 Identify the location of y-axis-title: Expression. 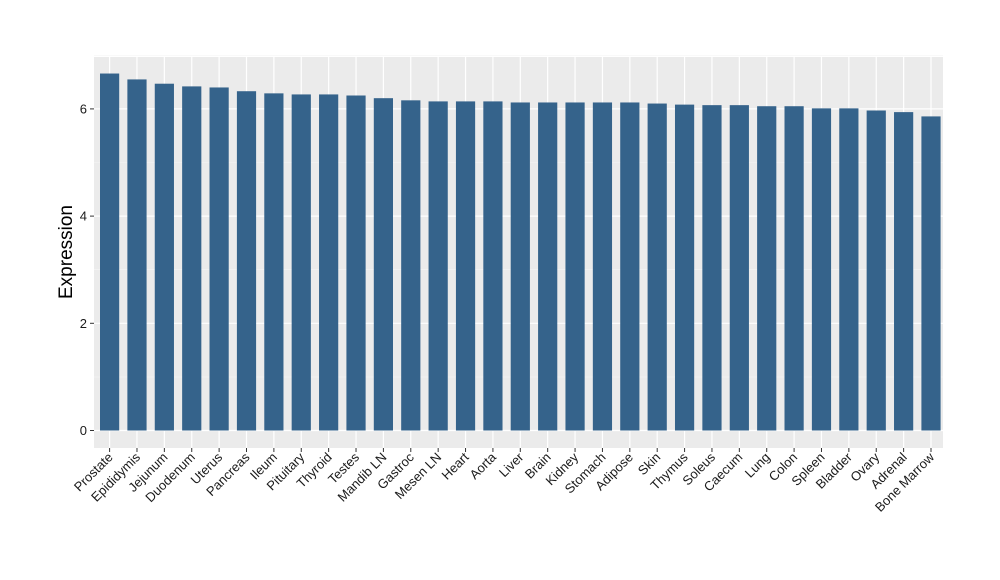
(66, 252).